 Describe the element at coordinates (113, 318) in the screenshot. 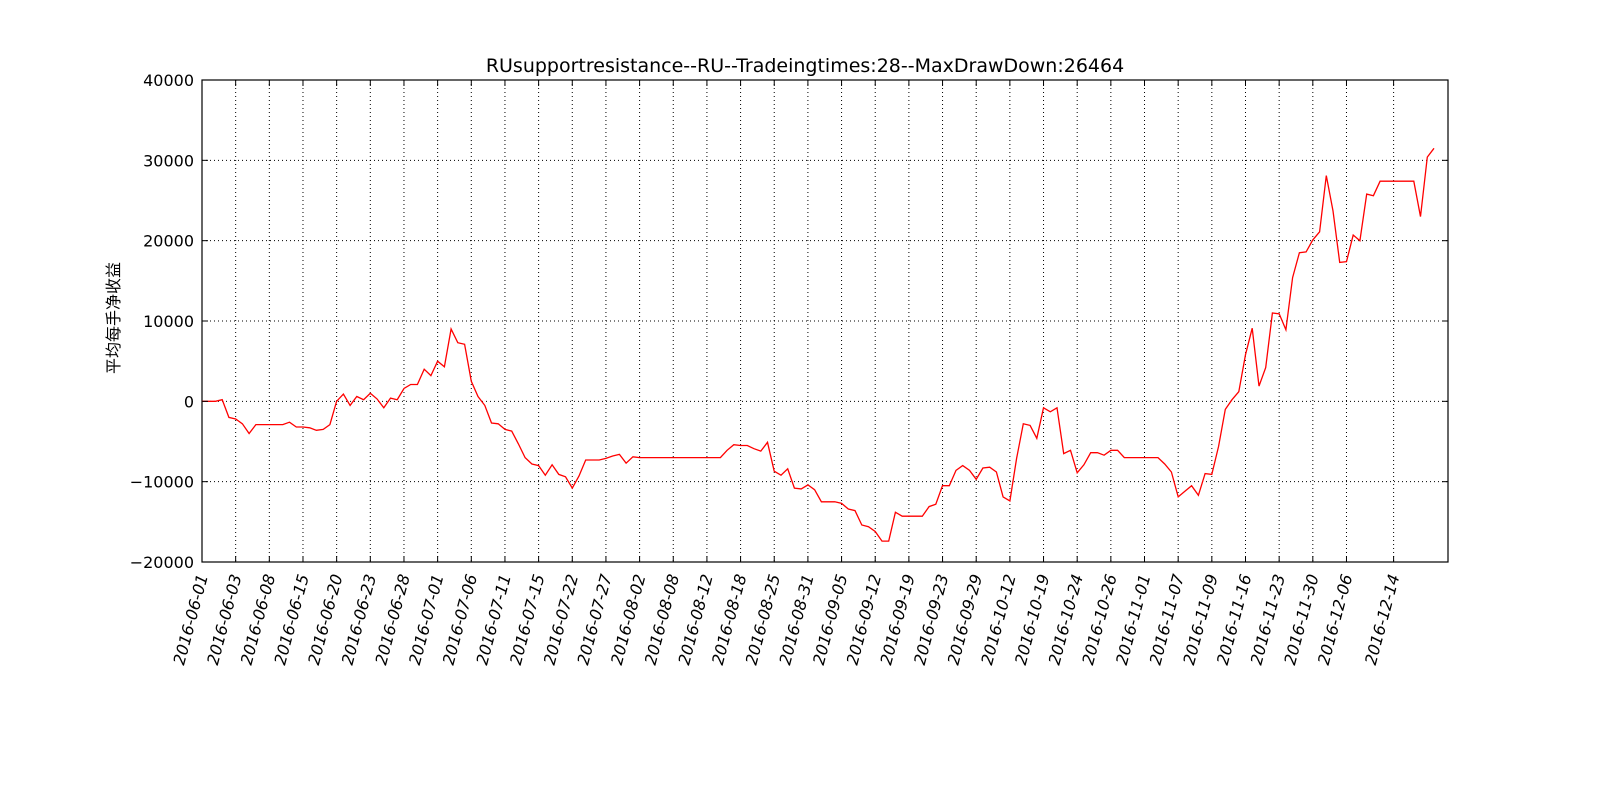

I see `y-axis-label: 平均每手净收益` at that location.